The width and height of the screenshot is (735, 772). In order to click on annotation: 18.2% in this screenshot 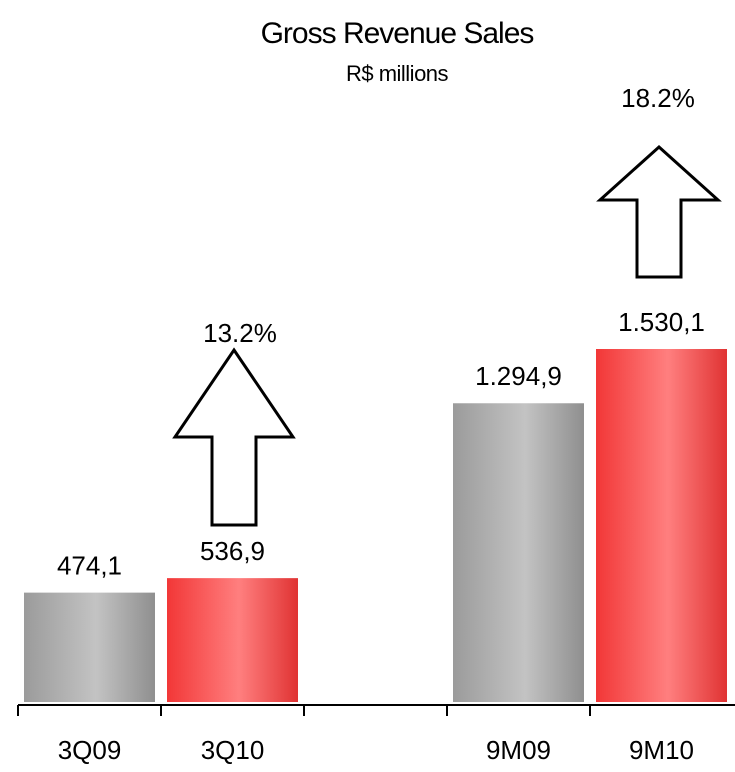, I will do `click(658, 98)`.